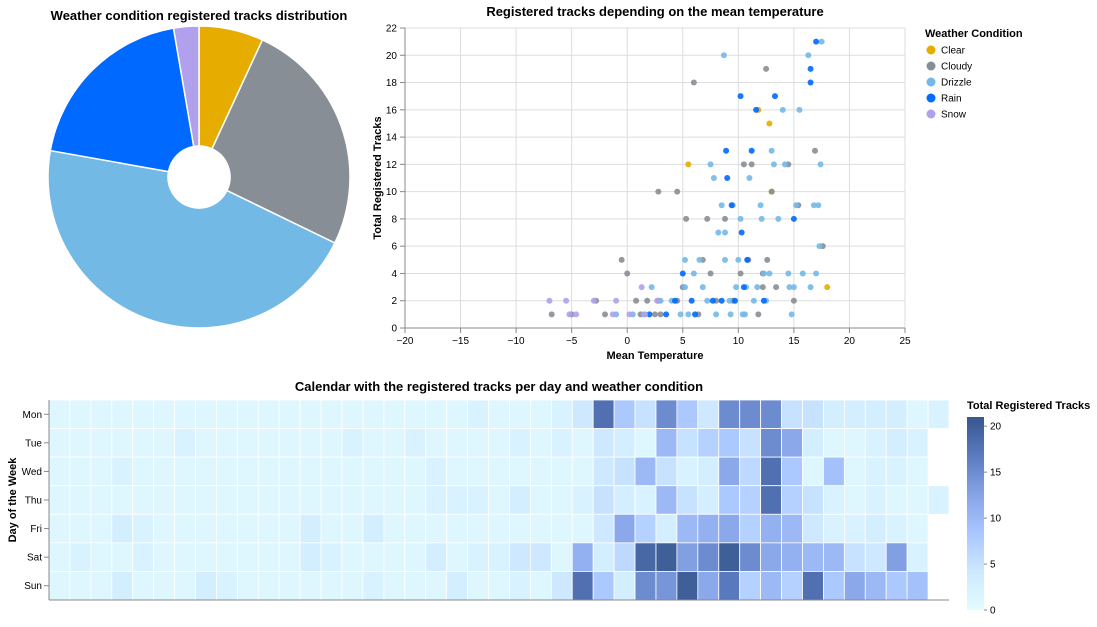 The width and height of the screenshot is (1097, 627). Describe the element at coordinates (905, 341) in the screenshot. I see `scatter-x-tick-label: 25` at that location.